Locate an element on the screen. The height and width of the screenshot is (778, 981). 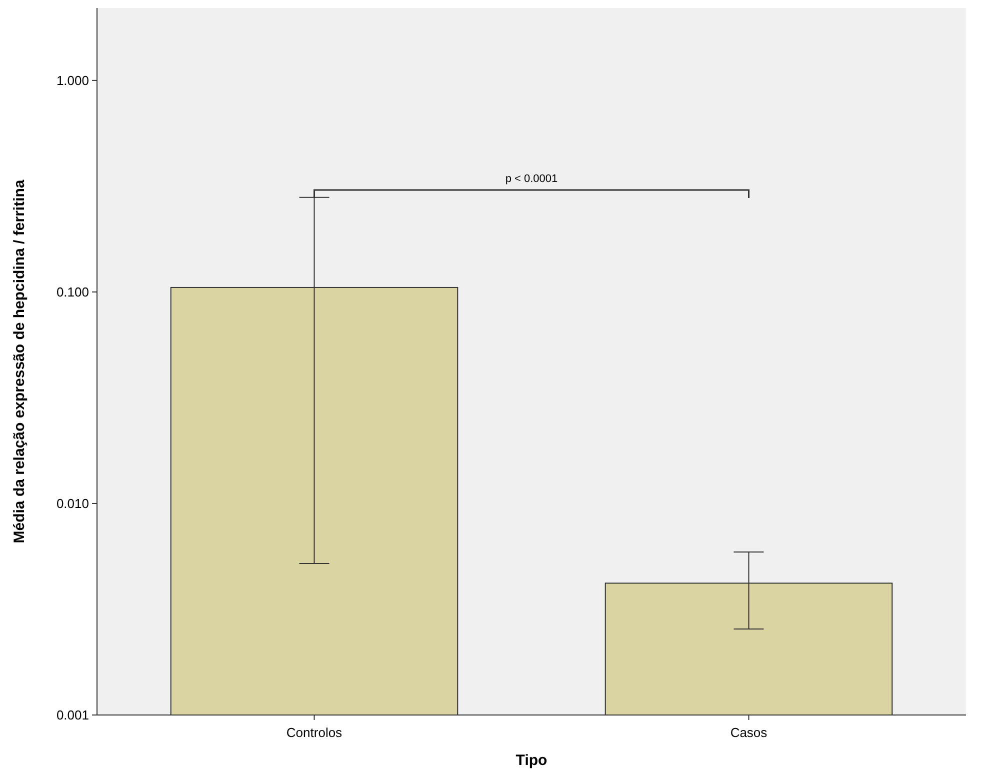
y-axis-title: Média da relação expressão de hepcidina / ferritina is located at coordinates (19, 361).